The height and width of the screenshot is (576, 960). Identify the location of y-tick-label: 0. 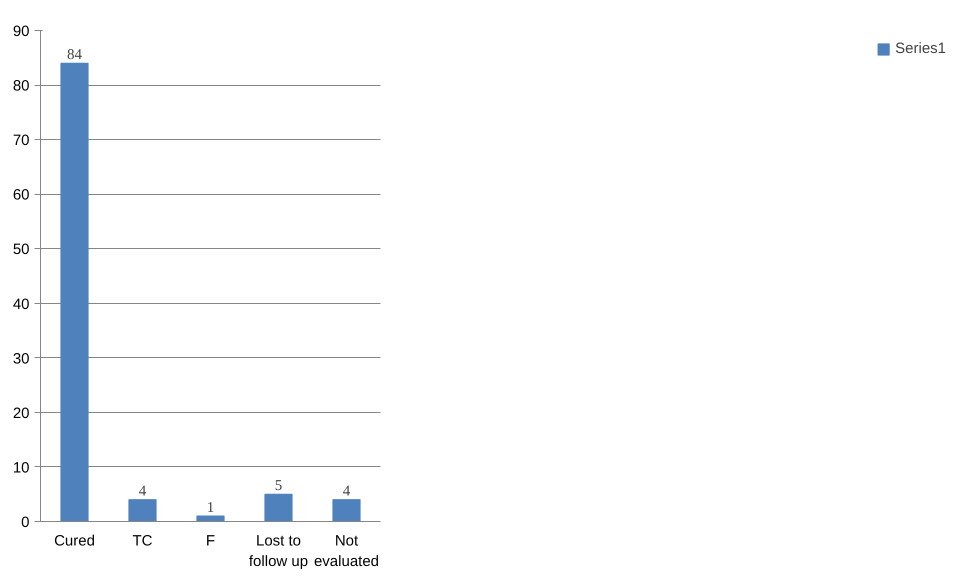
(25, 522).